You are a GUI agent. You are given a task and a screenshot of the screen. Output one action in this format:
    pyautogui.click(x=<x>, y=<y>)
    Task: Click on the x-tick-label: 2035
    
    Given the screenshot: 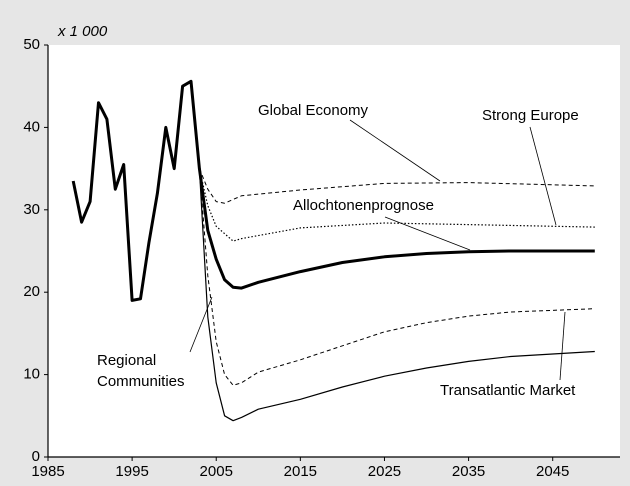 What is the action you would take?
    pyautogui.click(x=468, y=471)
    